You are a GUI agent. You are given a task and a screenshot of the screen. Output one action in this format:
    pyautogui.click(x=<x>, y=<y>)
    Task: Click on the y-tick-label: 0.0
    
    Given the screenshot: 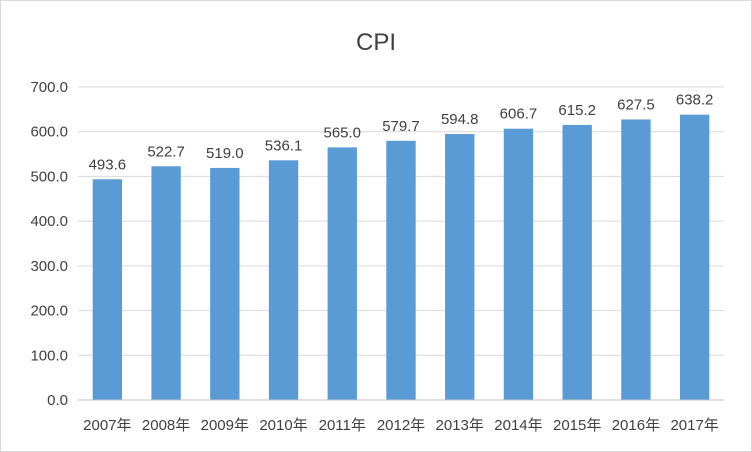 What is the action you would take?
    pyautogui.click(x=57, y=400)
    